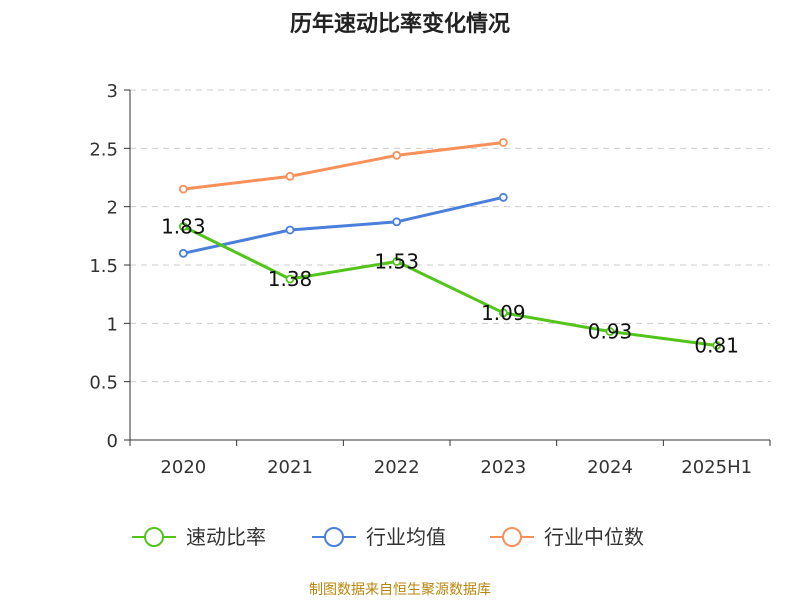 This screenshot has width=800, height=604. What do you see at coordinates (290, 467) in the screenshot?
I see `x-tick-label: 2021` at bounding box center [290, 467].